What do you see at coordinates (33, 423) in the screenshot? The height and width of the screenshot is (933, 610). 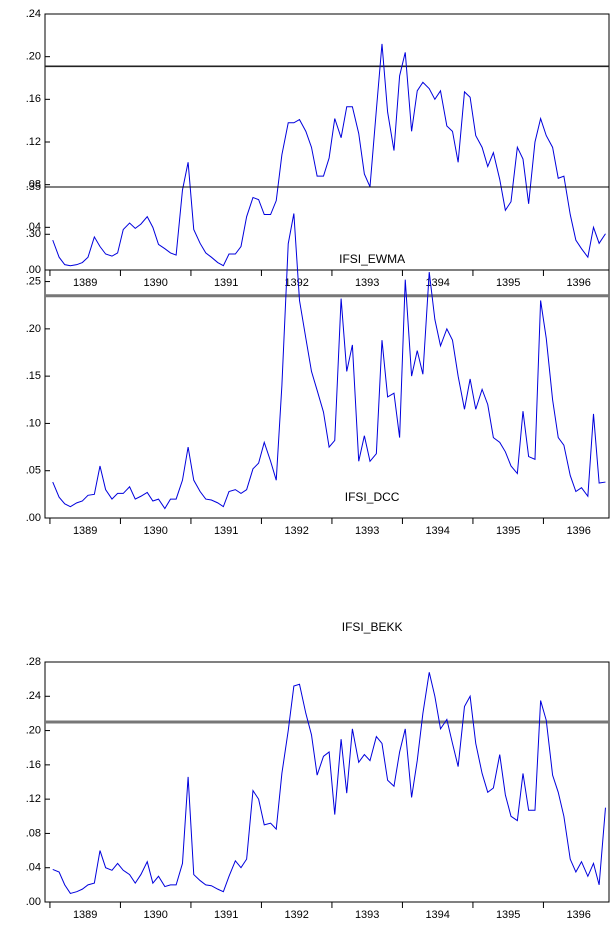 I see `y-tick-label: .10` at bounding box center [33, 423].